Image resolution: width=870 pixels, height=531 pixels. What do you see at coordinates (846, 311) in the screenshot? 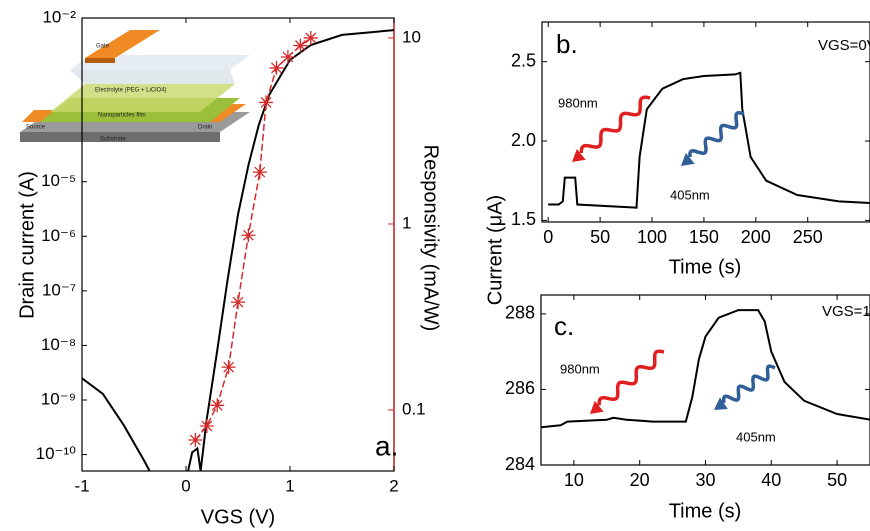
I see `annotation: VGS=1.1V` at bounding box center [846, 311].